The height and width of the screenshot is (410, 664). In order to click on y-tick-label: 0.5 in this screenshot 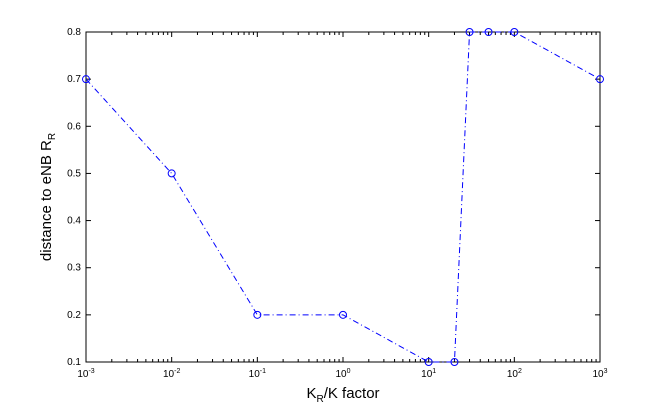, I will do `click(74, 173)`.